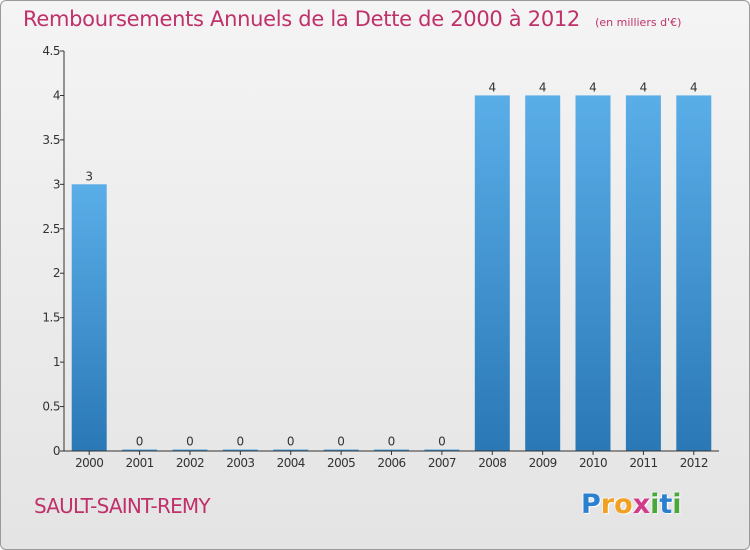 The width and height of the screenshot is (750, 550). I want to click on bar-2006, so click(391, 450).